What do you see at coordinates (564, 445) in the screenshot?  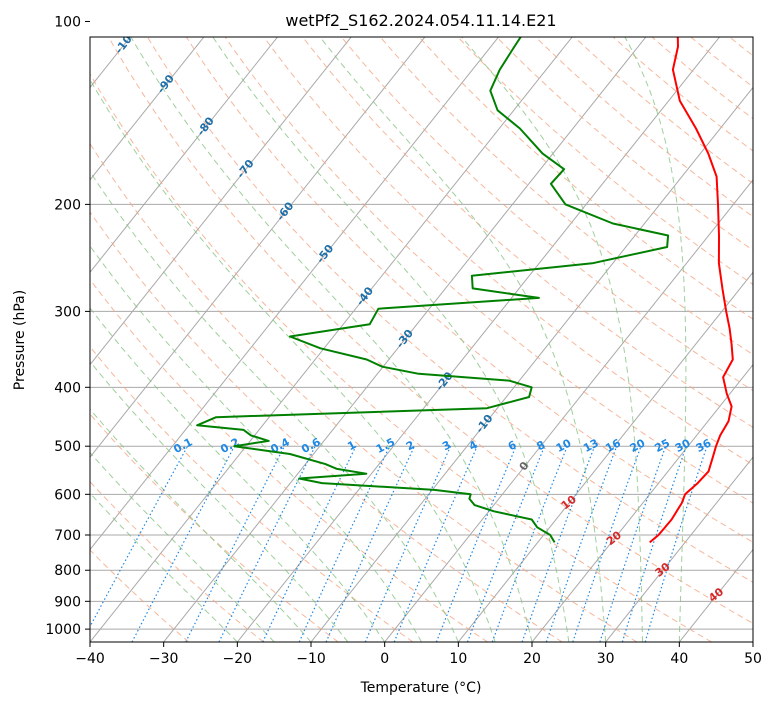 I see `mixing-ratio-label: 10` at bounding box center [564, 445].